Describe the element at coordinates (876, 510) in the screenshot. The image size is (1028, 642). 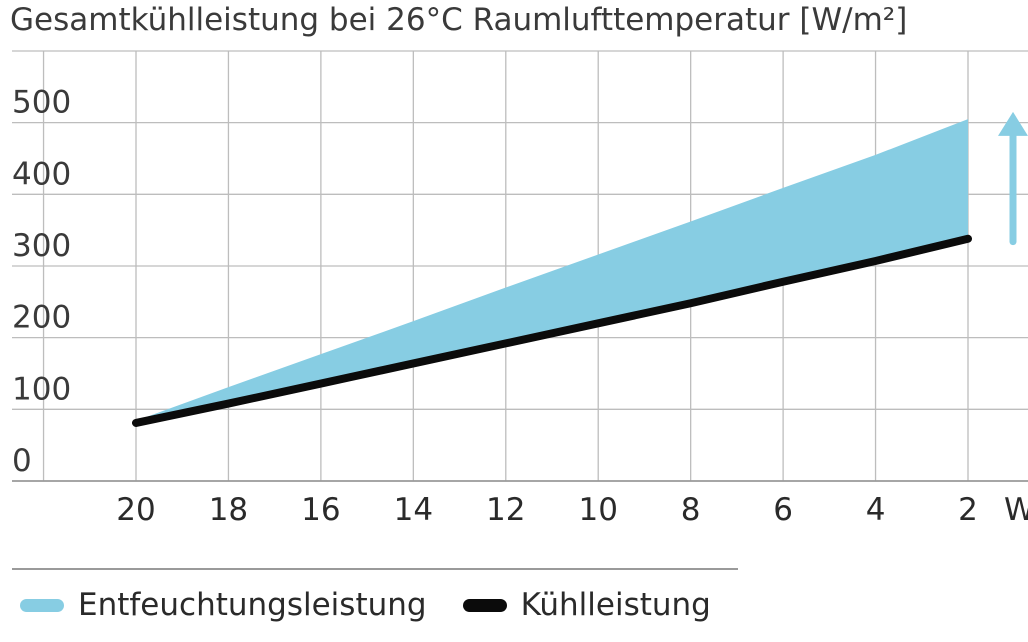
I see `x-tick-label: 4` at that location.